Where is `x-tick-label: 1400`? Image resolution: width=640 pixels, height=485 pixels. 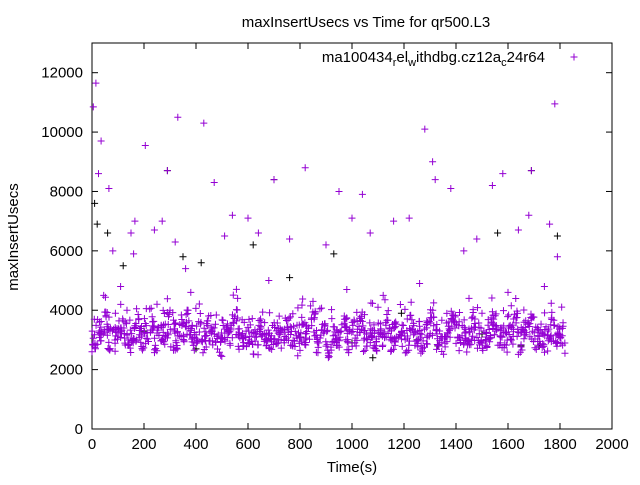
x-tick-label: 1400 is located at coordinates (455, 444).